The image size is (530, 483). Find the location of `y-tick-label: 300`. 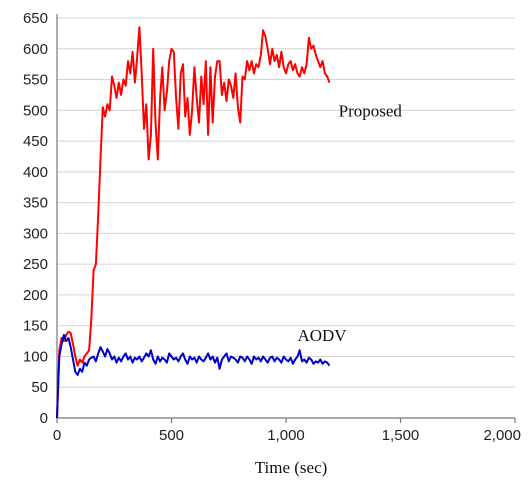

y-tick-label: 300 is located at coordinates (35, 233).